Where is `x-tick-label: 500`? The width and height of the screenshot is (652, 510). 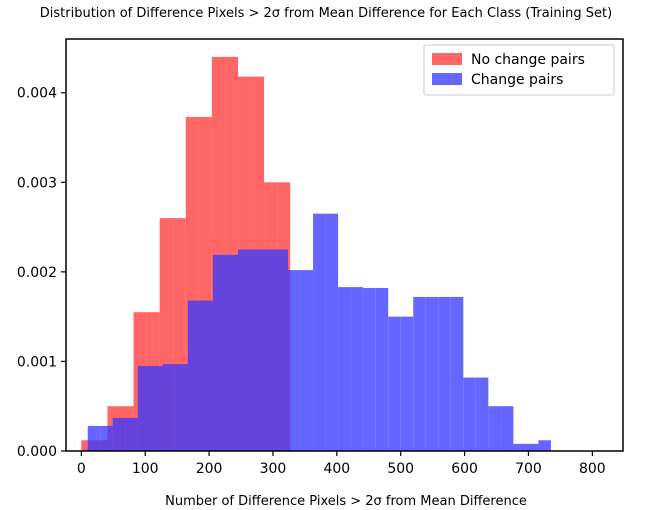 x-tick-label: 500 is located at coordinates (400, 469).